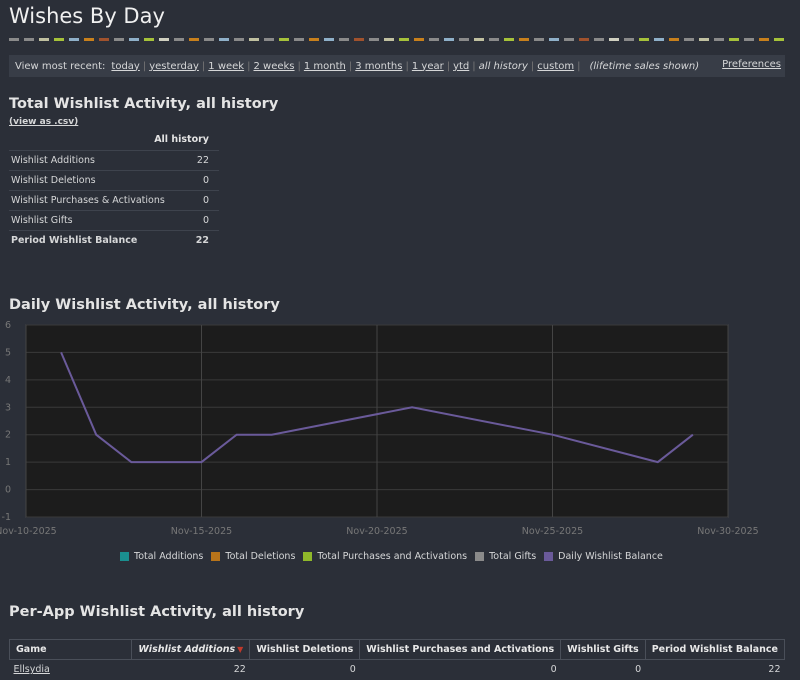 Image resolution: width=800 pixels, height=680 pixels. What do you see at coordinates (644, 66) in the screenshot?
I see `range-note: (lifetime sales shown)` at bounding box center [644, 66].